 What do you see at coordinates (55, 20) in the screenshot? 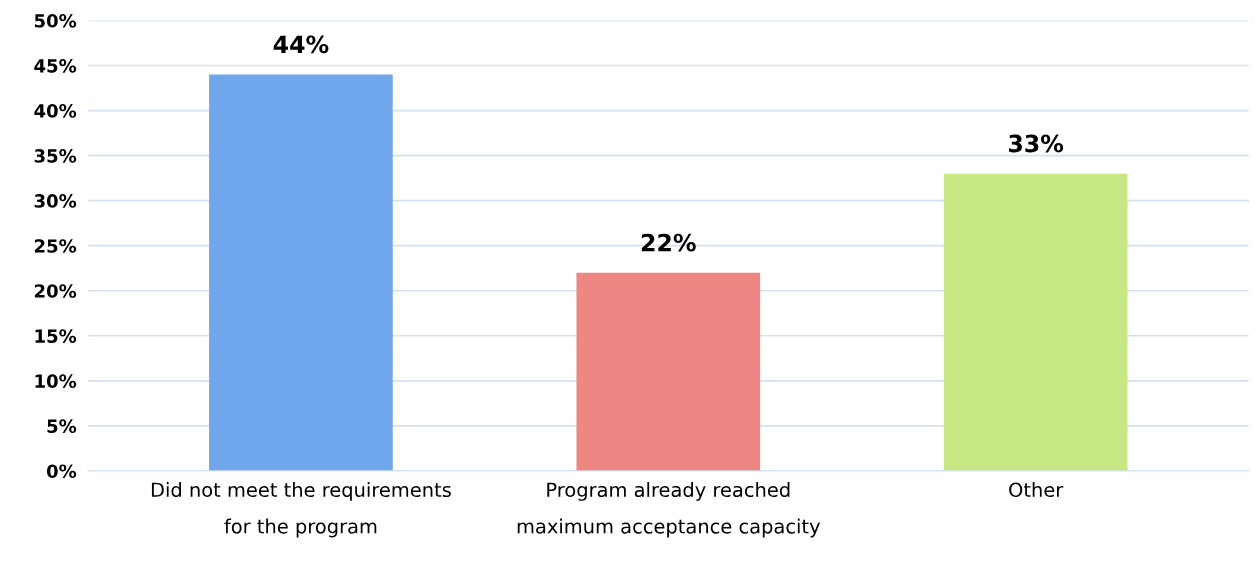
I see `y-tick-label: 50%` at bounding box center [55, 20].